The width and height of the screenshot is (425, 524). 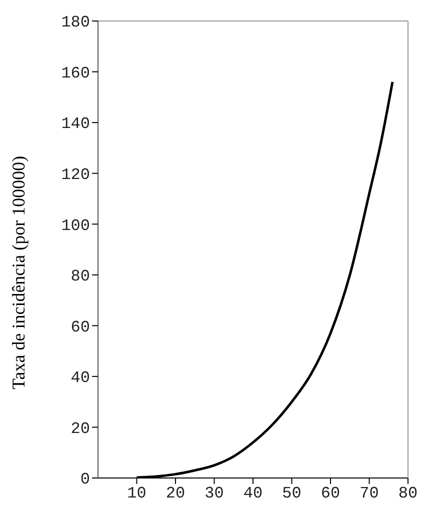 I want to click on y-tick-label: 140, so click(x=75, y=124).